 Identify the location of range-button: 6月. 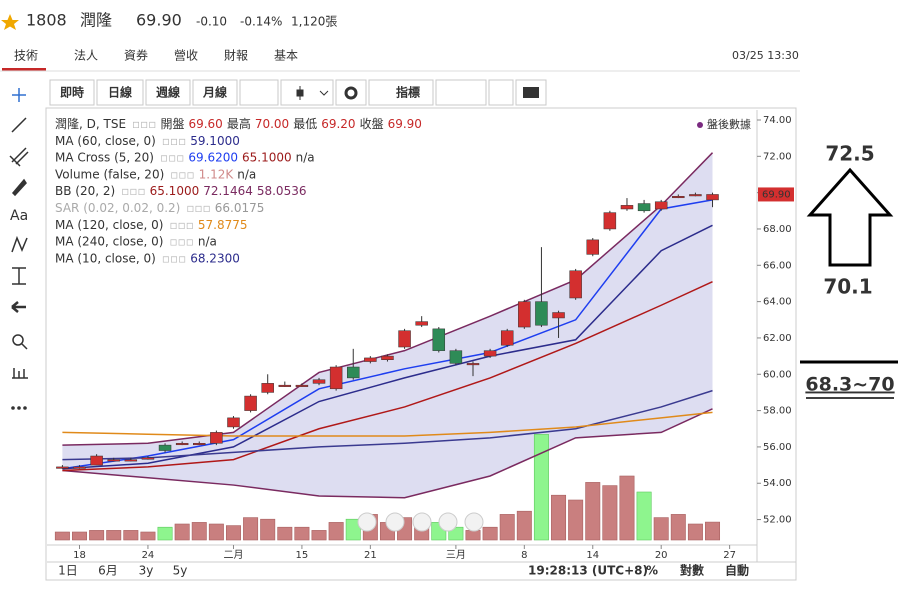
(108, 571).